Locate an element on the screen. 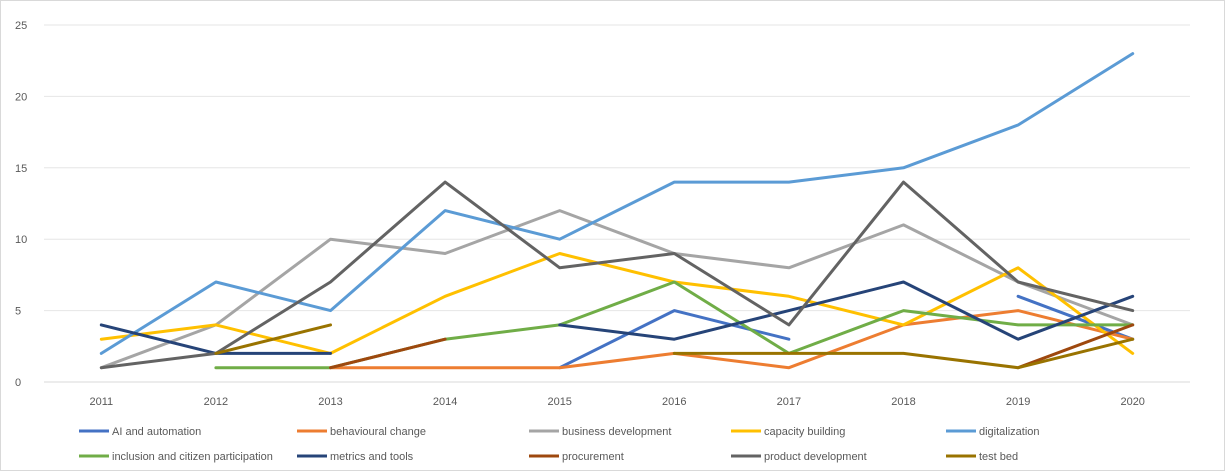 Image resolution: width=1225 pixels, height=472 pixels. series-test-bed is located at coordinates (674, 346).